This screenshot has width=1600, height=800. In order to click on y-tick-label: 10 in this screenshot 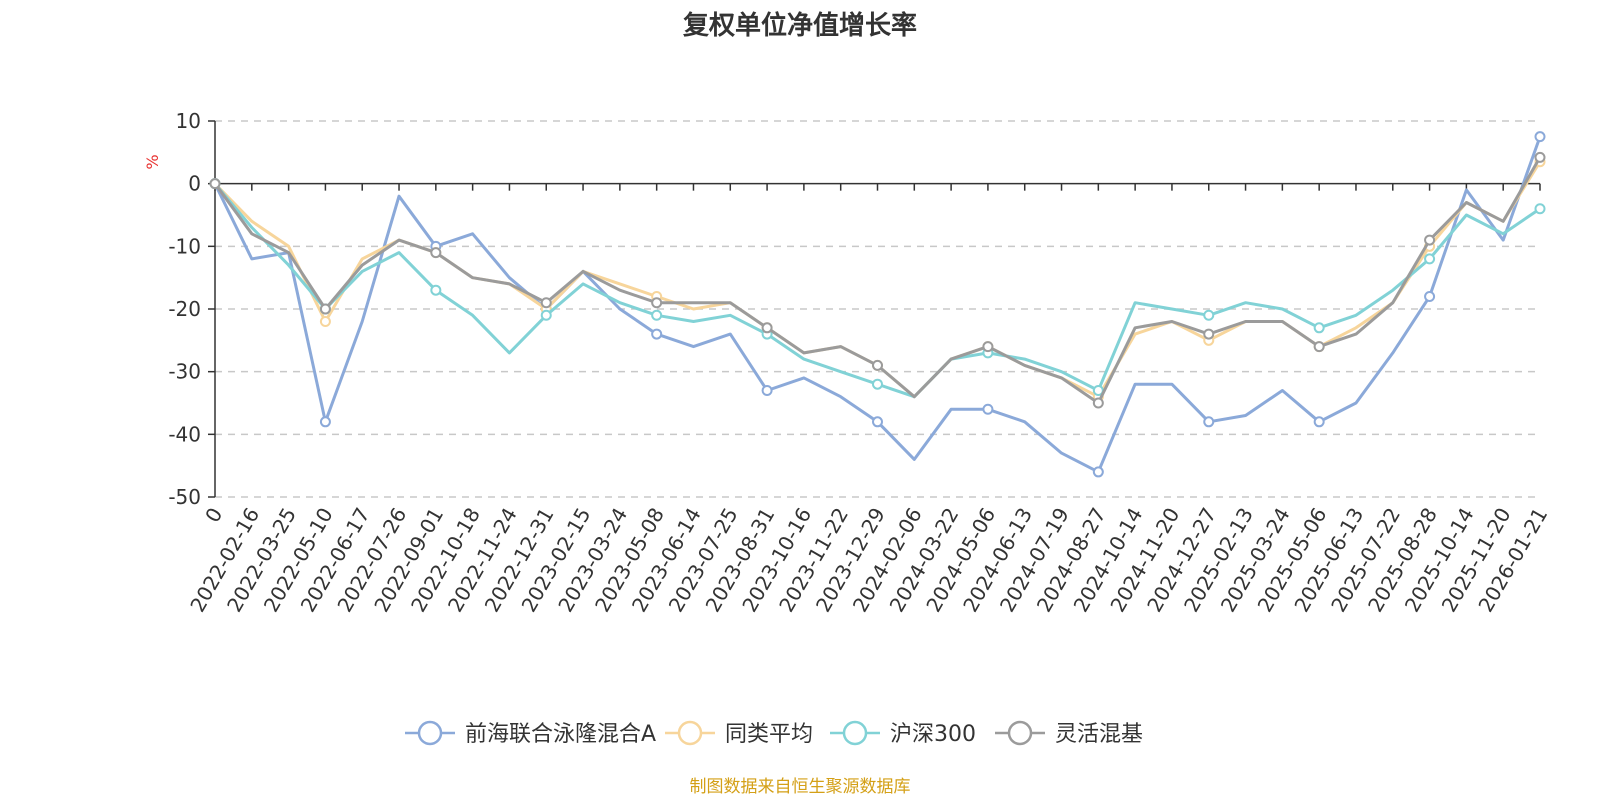, I will do `click(188, 121)`.